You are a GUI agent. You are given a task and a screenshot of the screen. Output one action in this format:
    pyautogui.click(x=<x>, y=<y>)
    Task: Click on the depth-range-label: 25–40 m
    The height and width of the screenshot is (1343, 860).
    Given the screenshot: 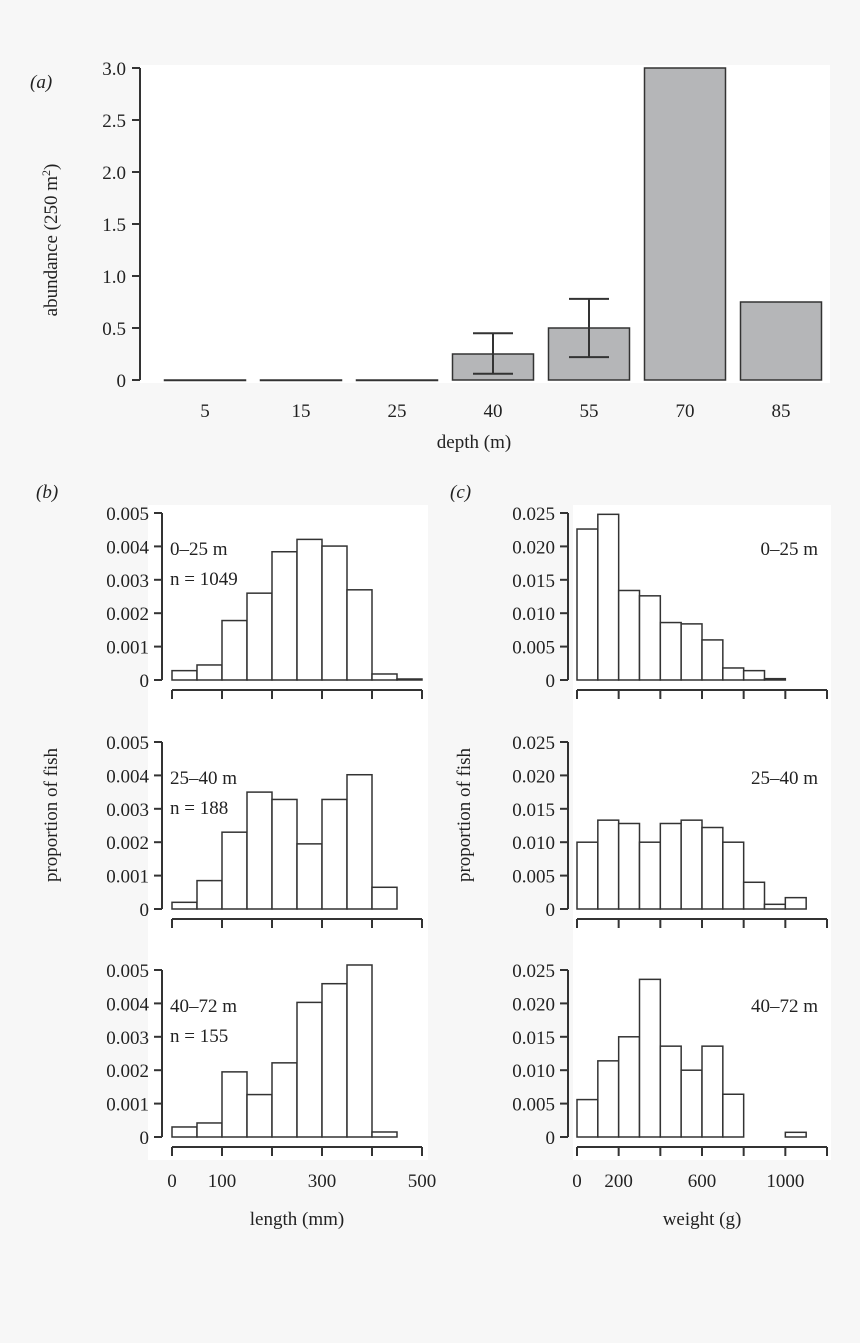 What is the action you would take?
    pyautogui.click(x=784, y=778)
    